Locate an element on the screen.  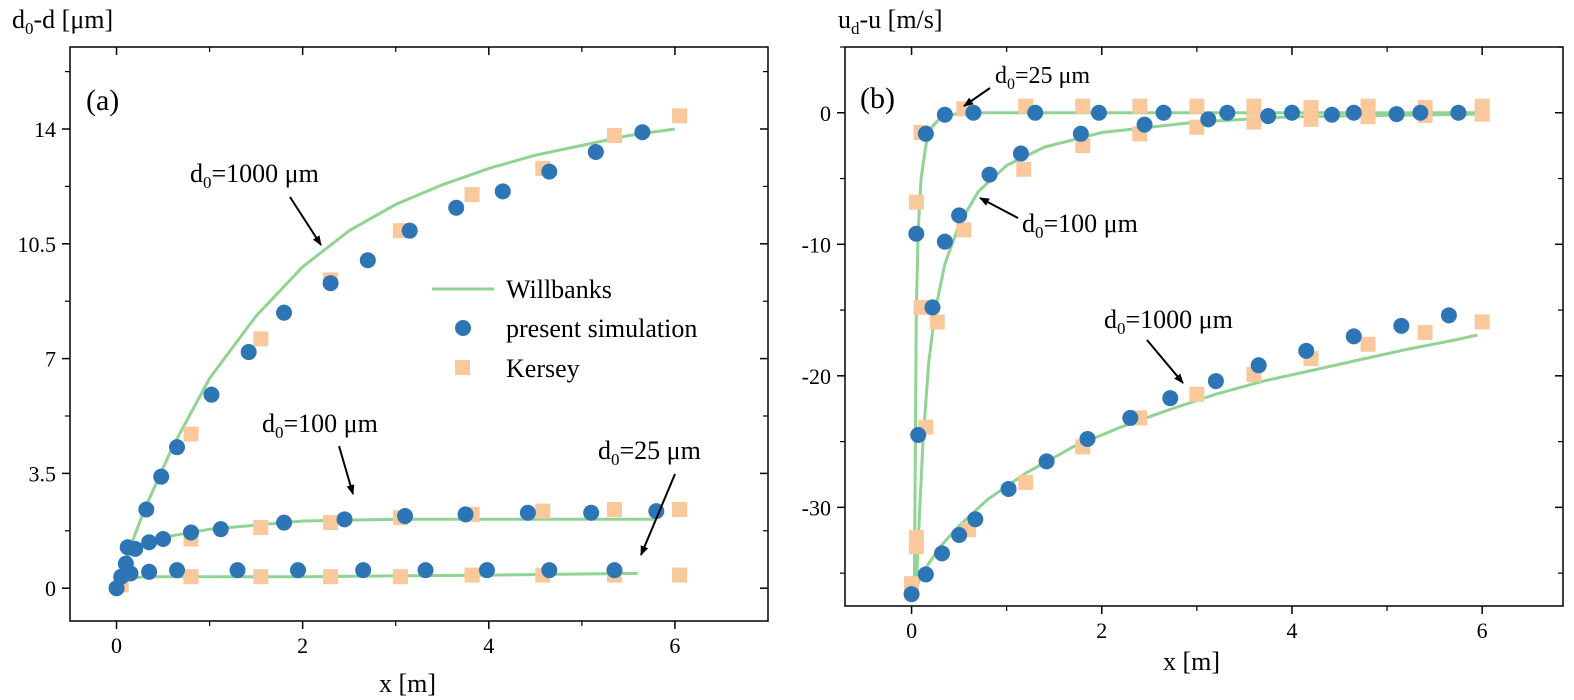
y-tick-label: -20 is located at coordinates (816, 376).